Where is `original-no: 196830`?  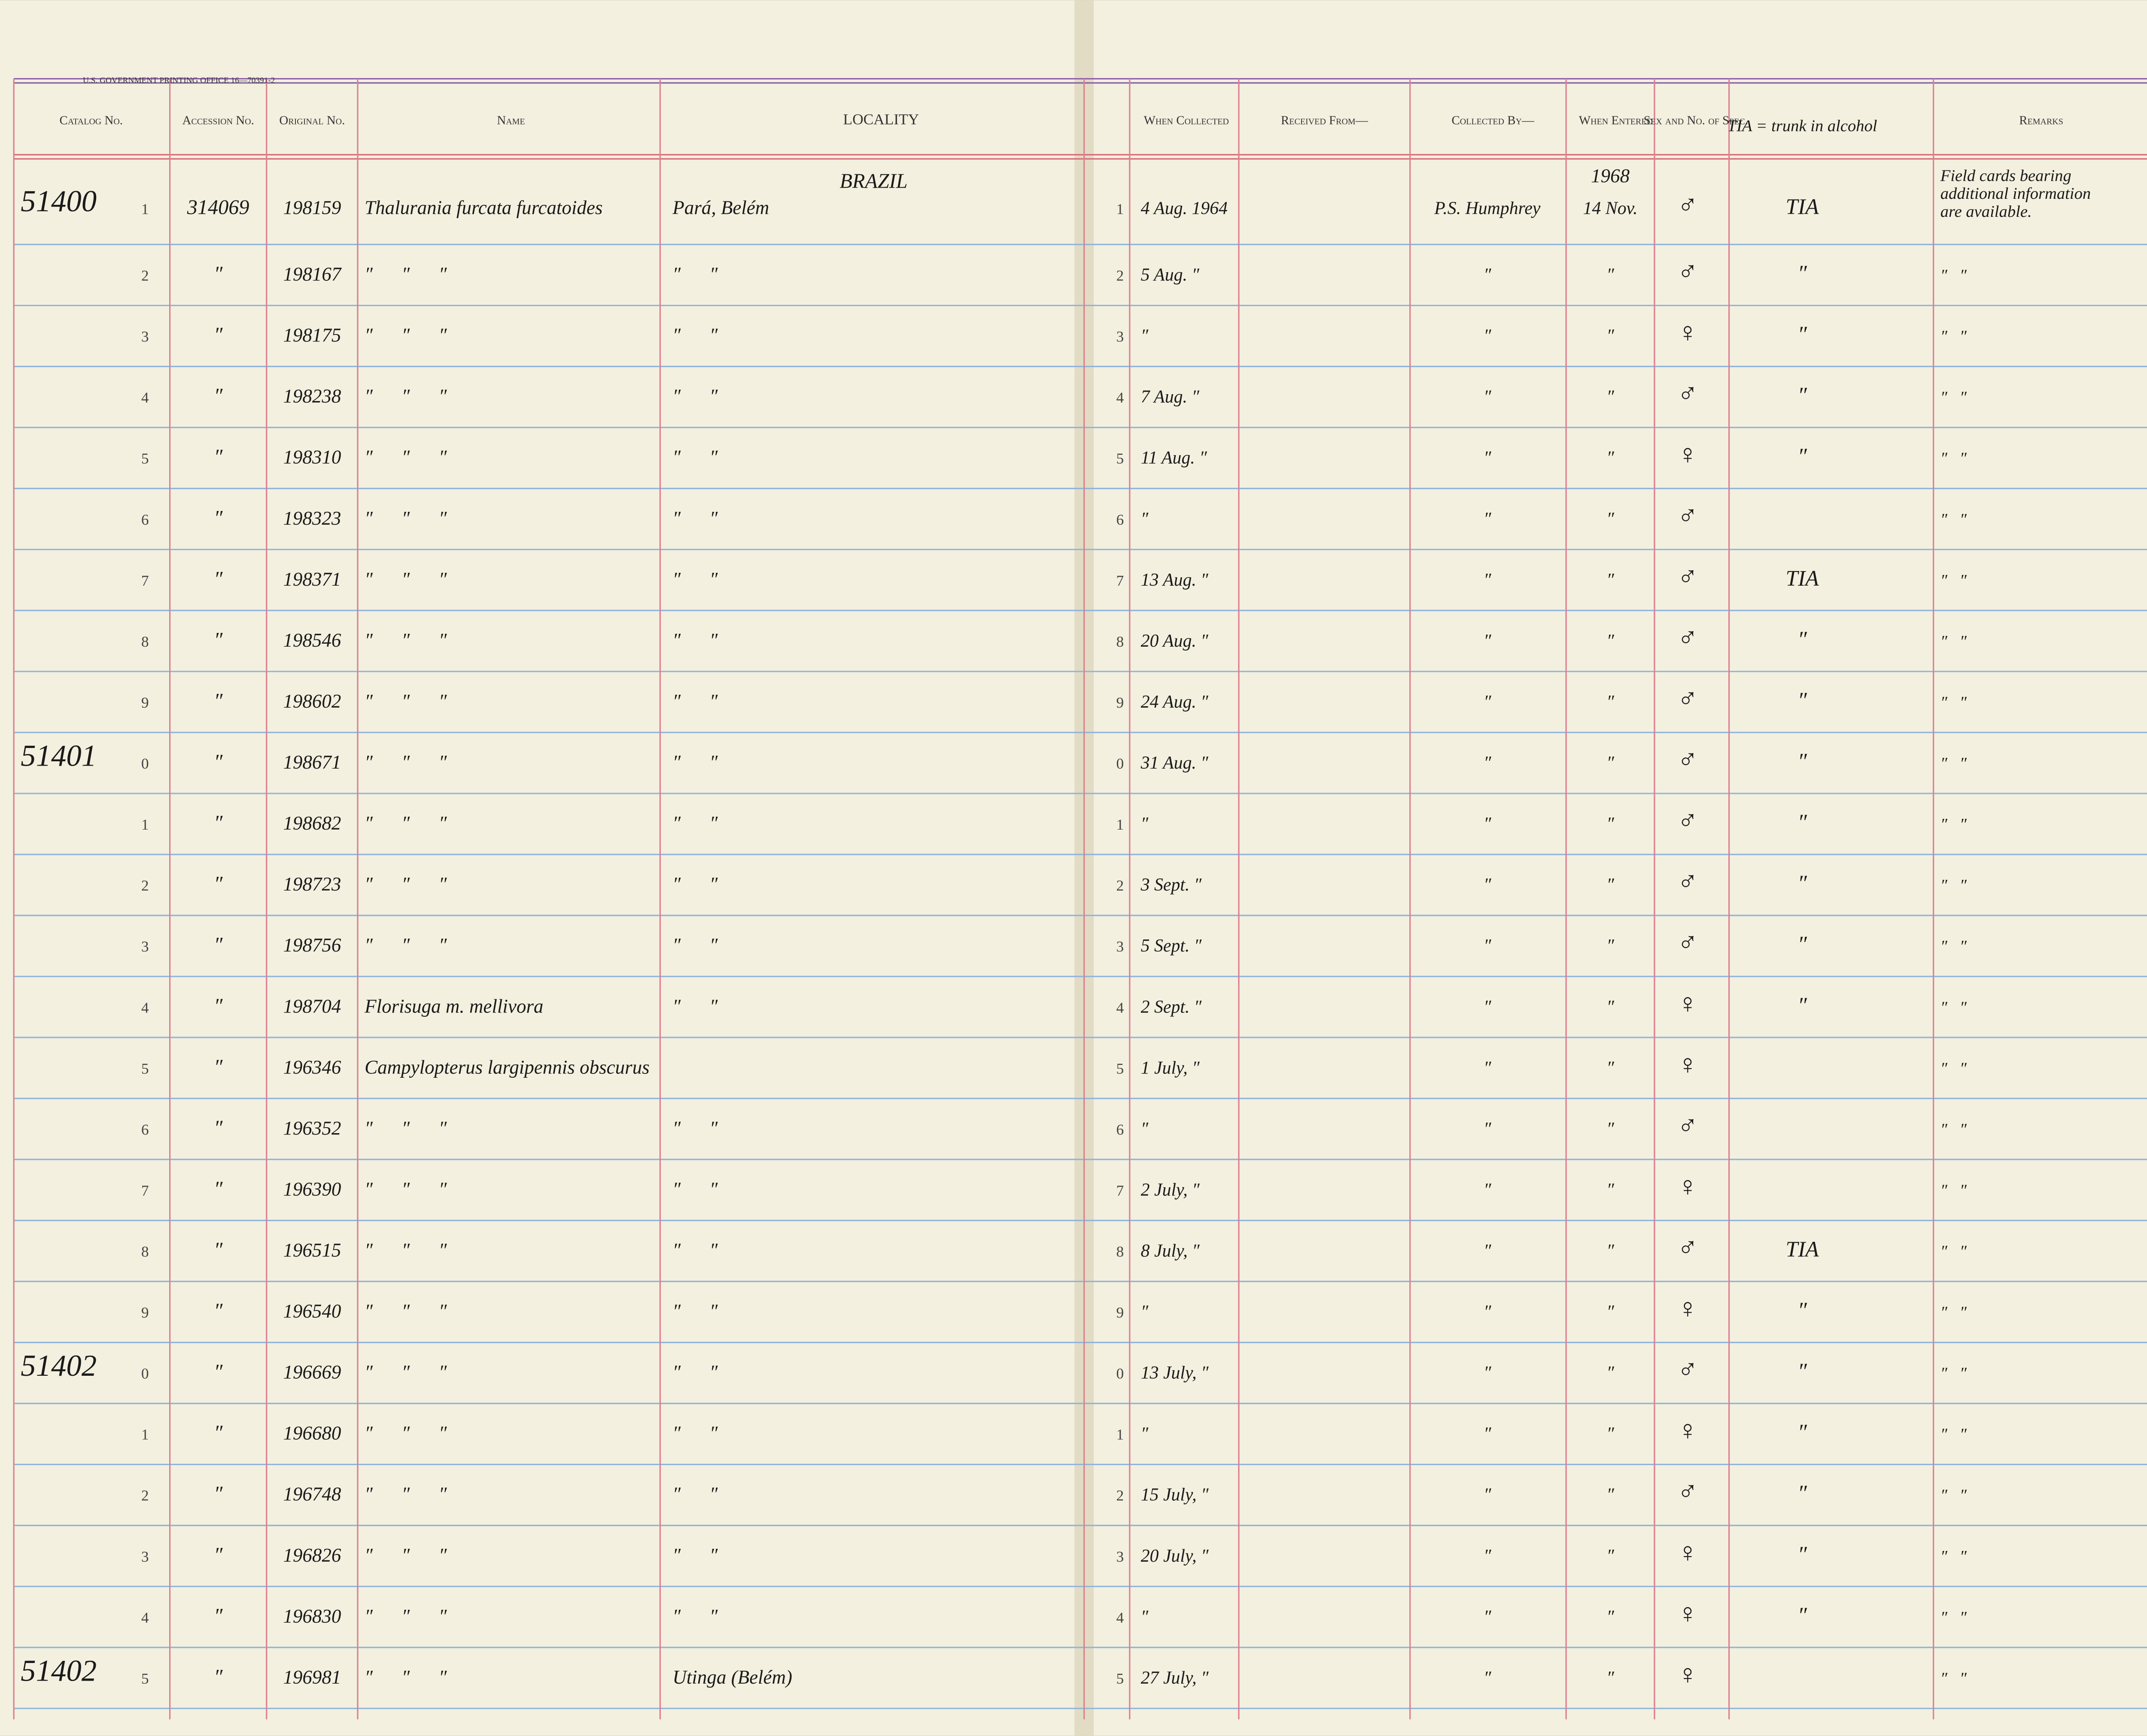 original-no: 196830 is located at coordinates (312, 1616).